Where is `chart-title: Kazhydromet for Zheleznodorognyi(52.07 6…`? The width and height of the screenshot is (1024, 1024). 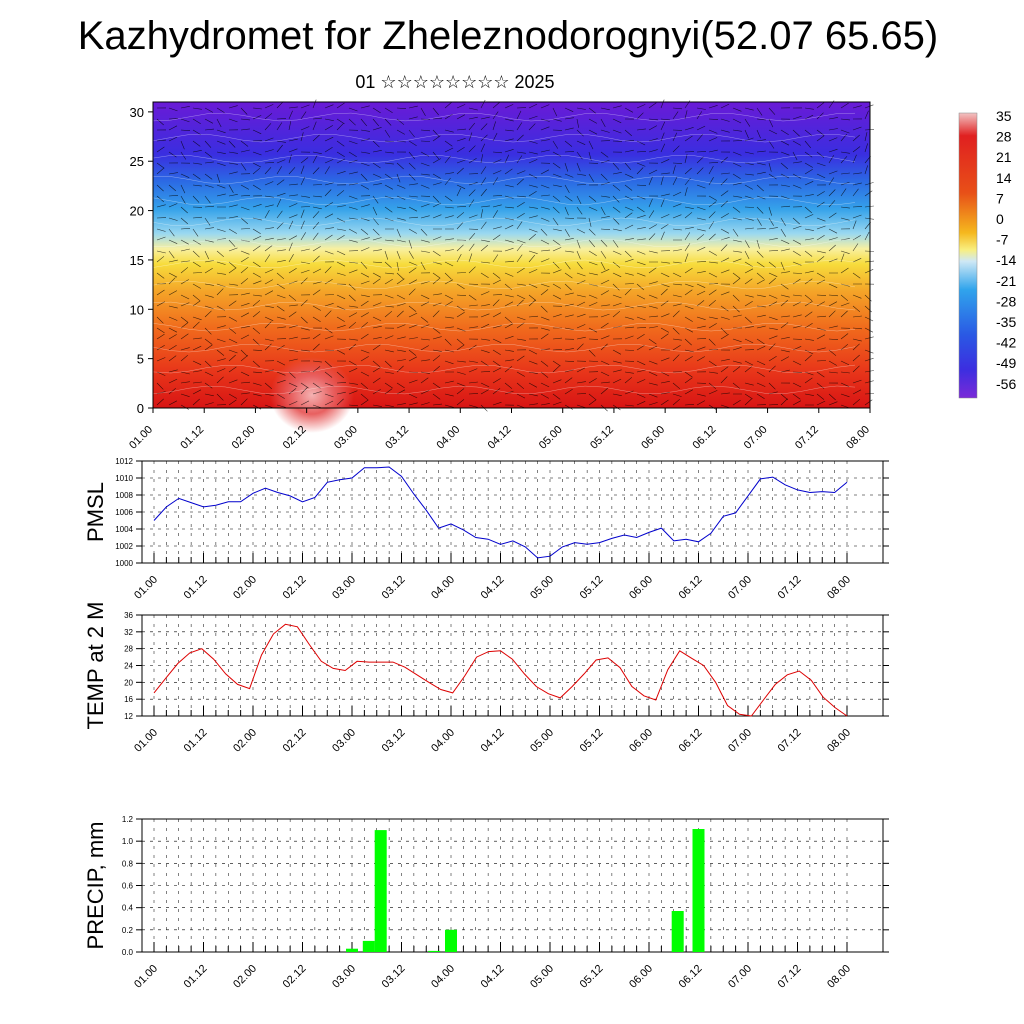
chart-title: Kazhydromet for Zheleznodorognyi(52.07 6… is located at coordinates (508, 36).